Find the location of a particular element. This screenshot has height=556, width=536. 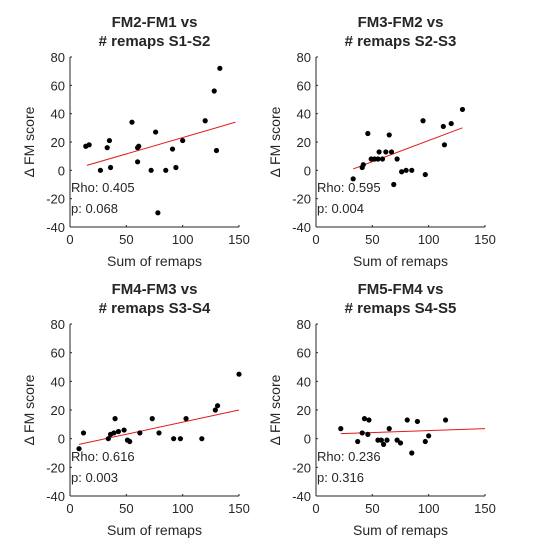

chart-subtitle: # remaps S2-S3 is located at coordinates (401, 41).